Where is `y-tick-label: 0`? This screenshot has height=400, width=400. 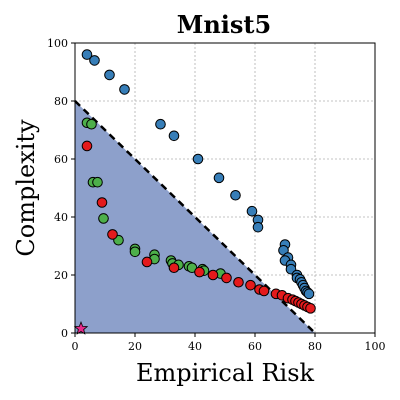
y-tick-label: 0 is located at coordinates (64, 333).